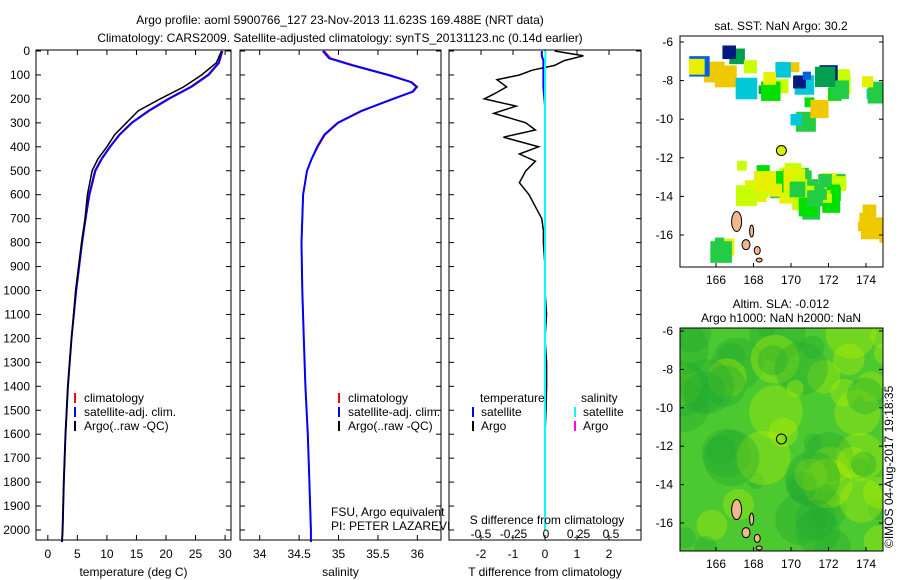  I want to click on x-tick-label: 36, so click(418, 554).